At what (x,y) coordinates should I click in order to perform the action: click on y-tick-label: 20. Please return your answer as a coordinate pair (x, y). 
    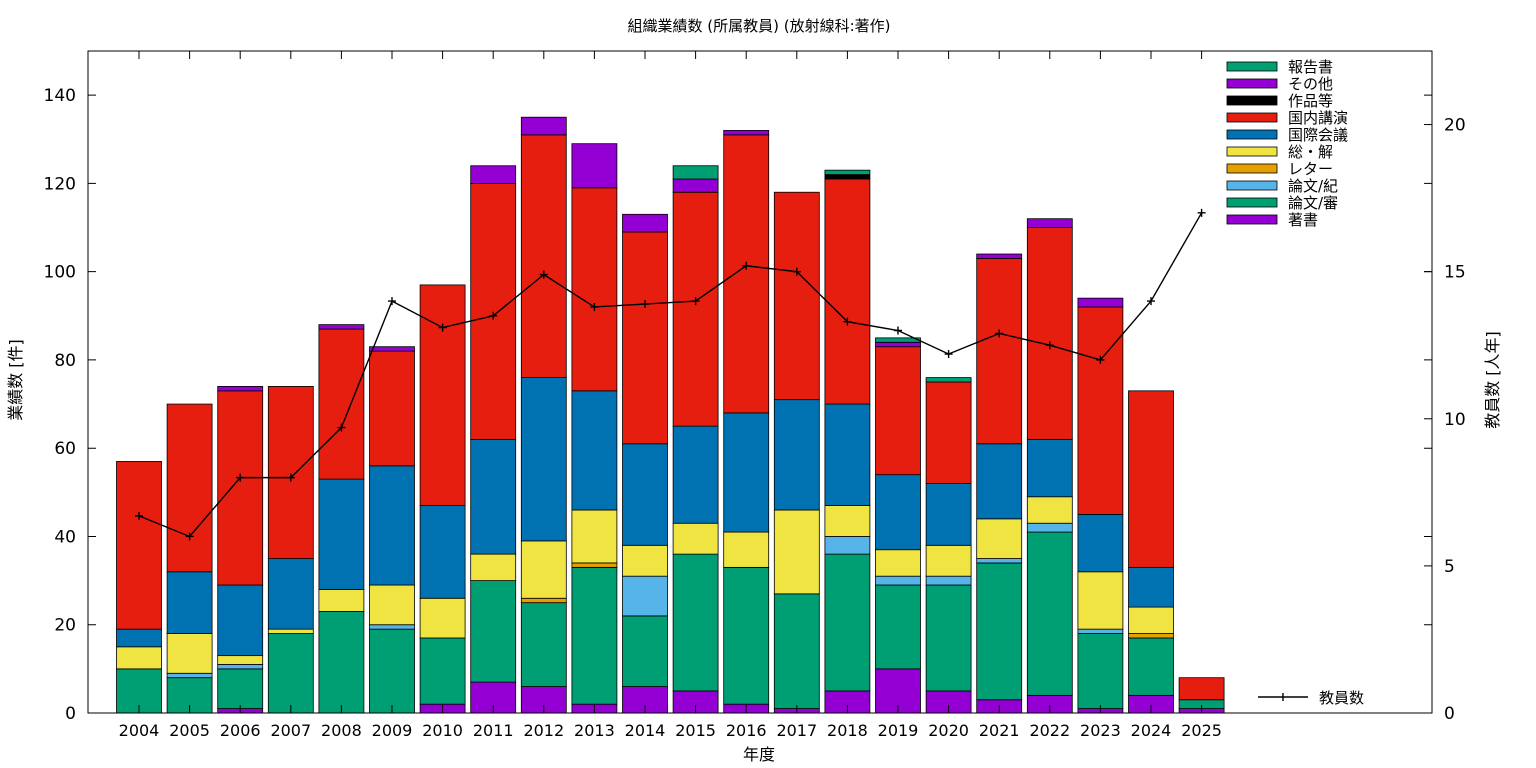
    Looking at the image, I should click on (65, 626).